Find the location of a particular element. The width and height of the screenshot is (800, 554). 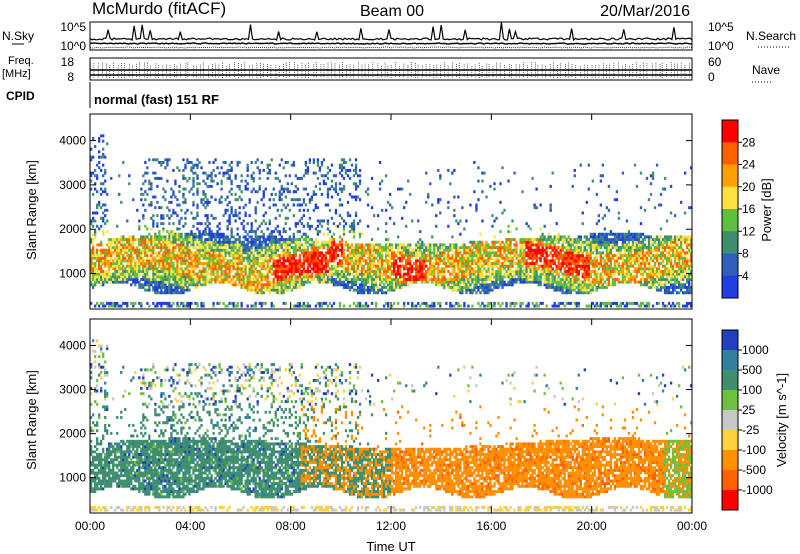

nsky-line is located at coordinates (391, 32).